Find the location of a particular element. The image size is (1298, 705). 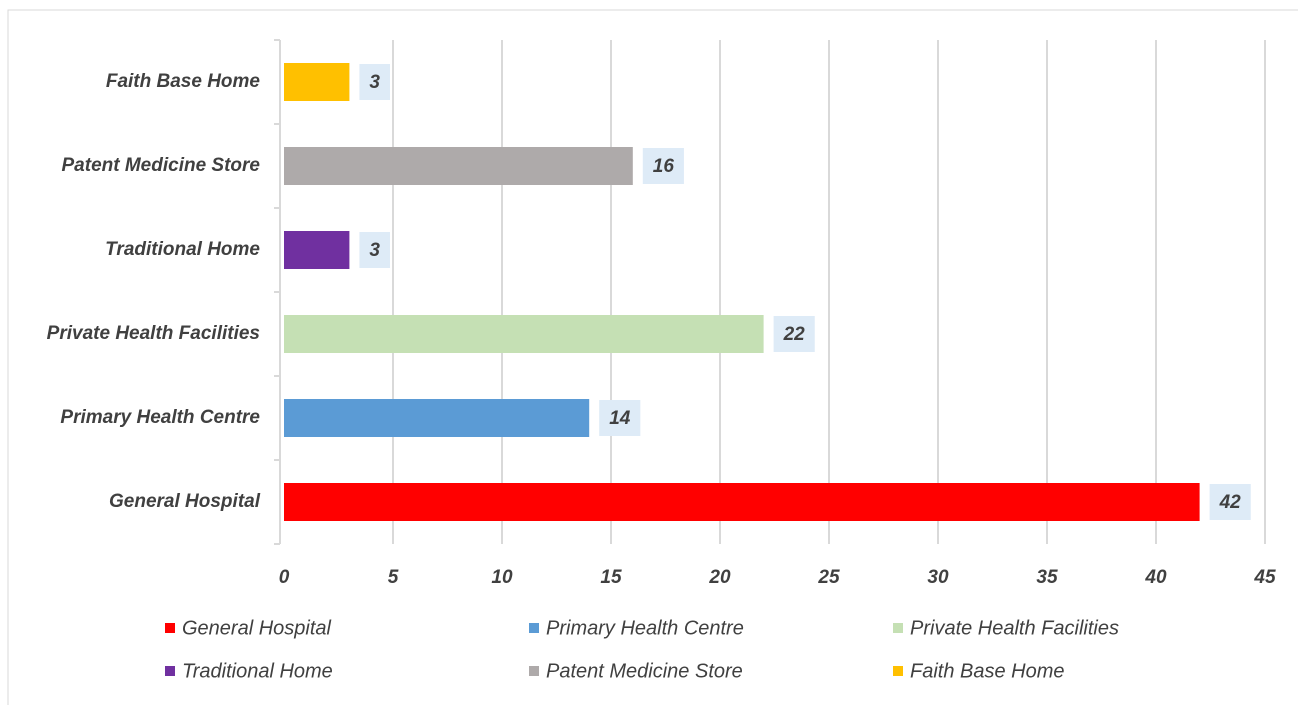

x-tick-label: 40 is located at coordinates (1155, 577).